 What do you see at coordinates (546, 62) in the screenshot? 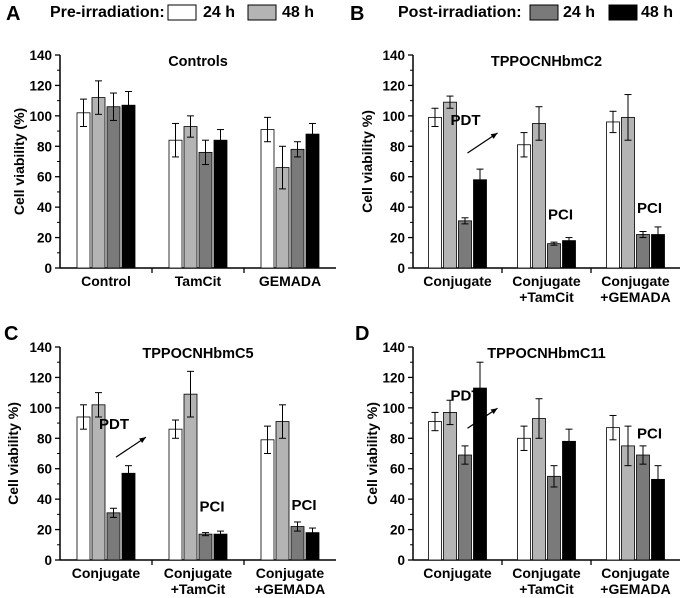
I see `chart-title: TPPOCNHbmC2` at bounding box center [546, 62].